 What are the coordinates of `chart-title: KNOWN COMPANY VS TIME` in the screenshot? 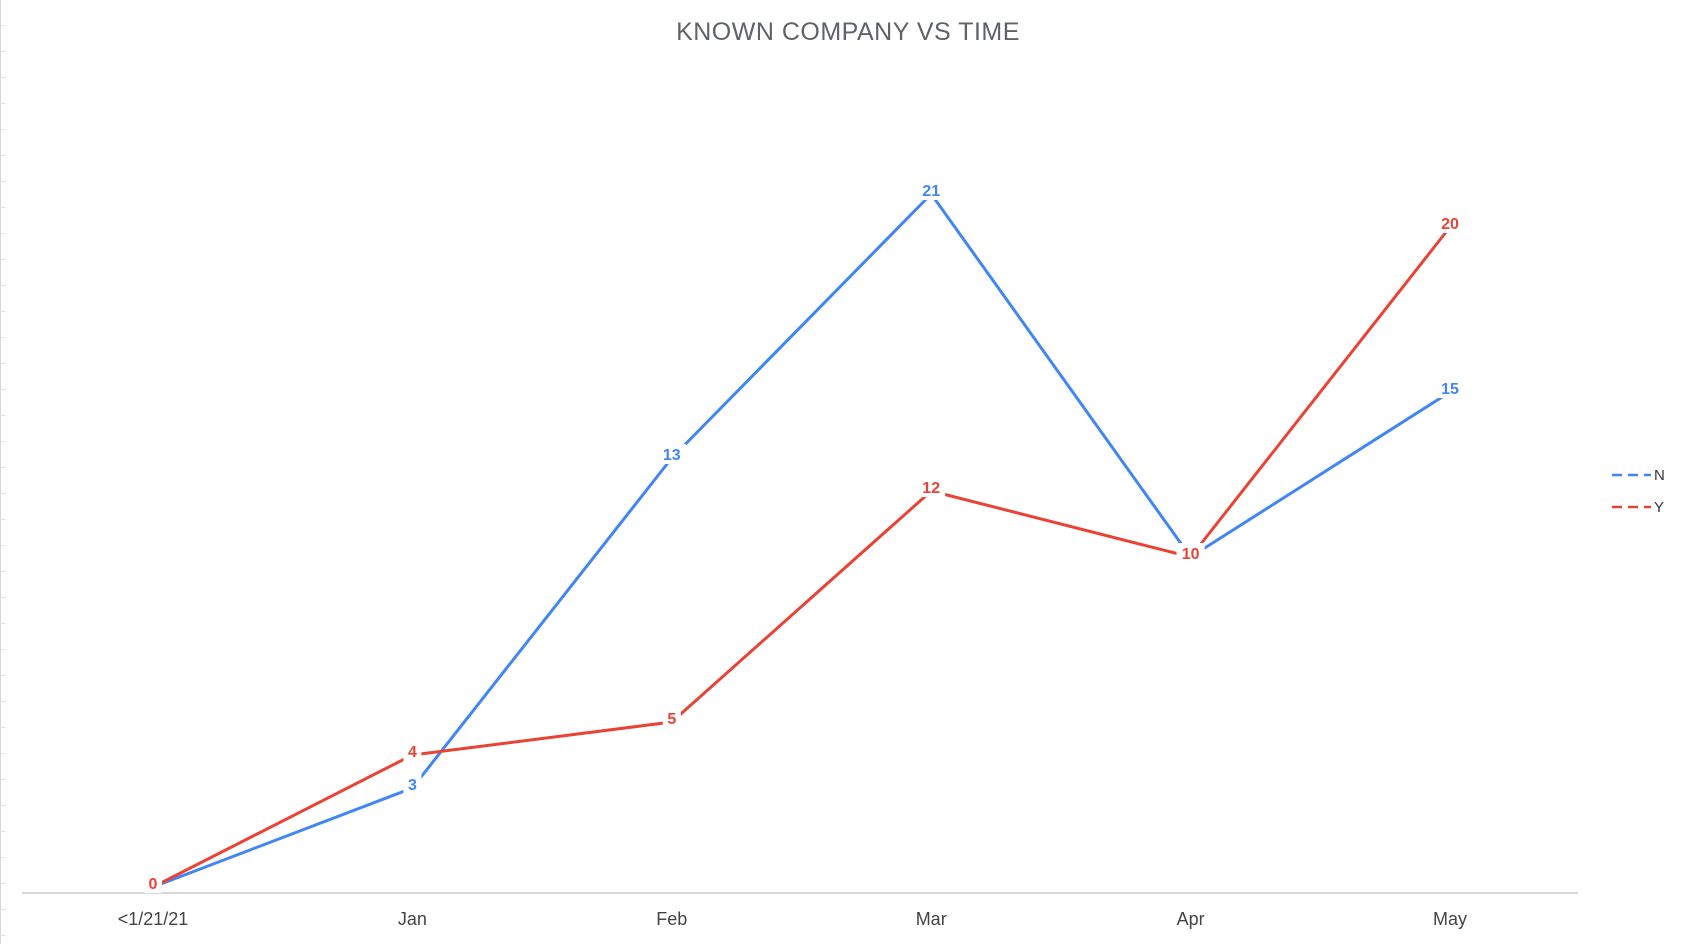 It's located at (848, 32).